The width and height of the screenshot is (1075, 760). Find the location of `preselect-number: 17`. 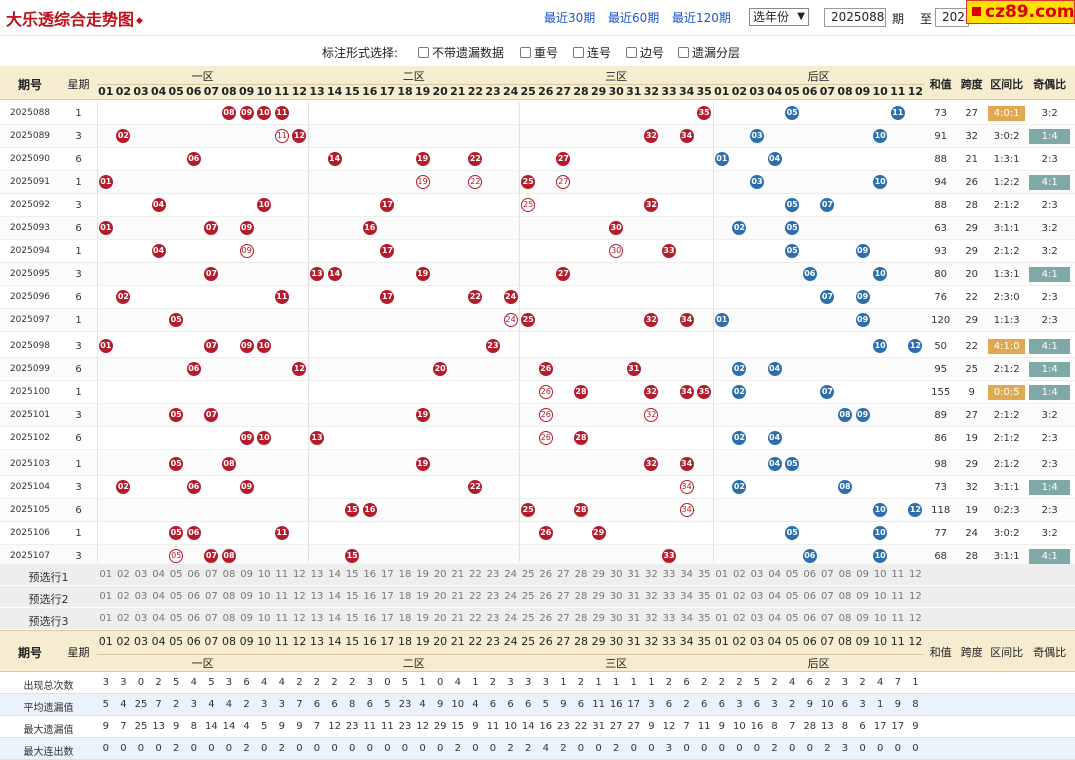

preselect-number: 17 is located at coordinates (387, 596).